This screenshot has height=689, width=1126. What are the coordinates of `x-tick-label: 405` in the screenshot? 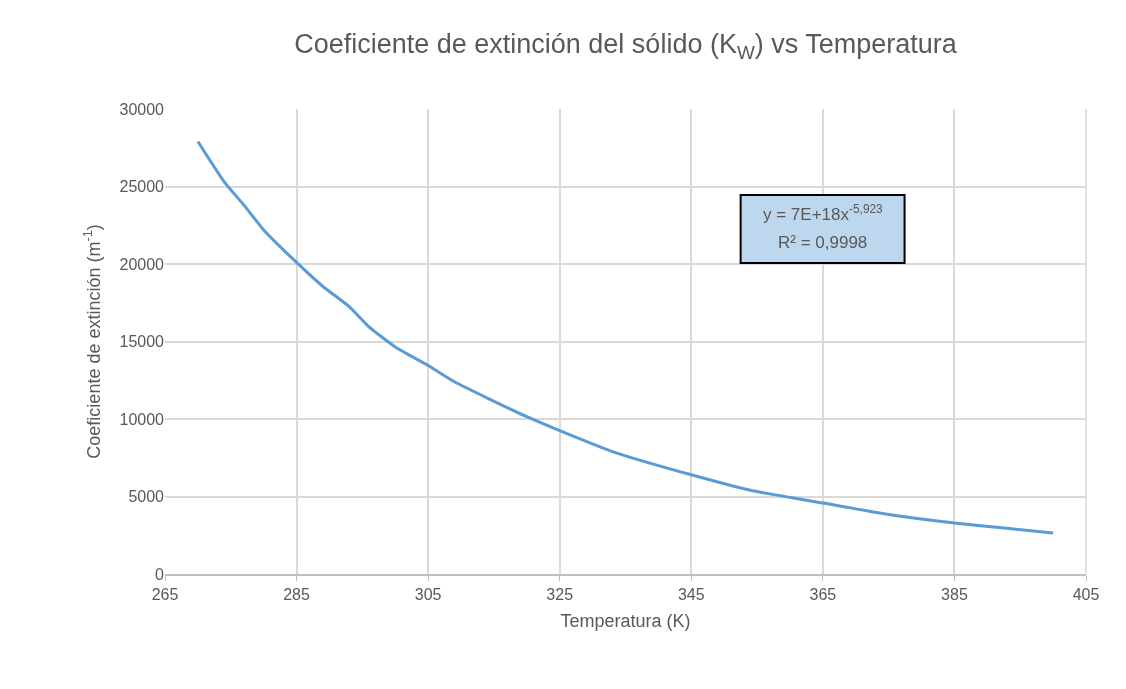 It's located at (1086, 594).